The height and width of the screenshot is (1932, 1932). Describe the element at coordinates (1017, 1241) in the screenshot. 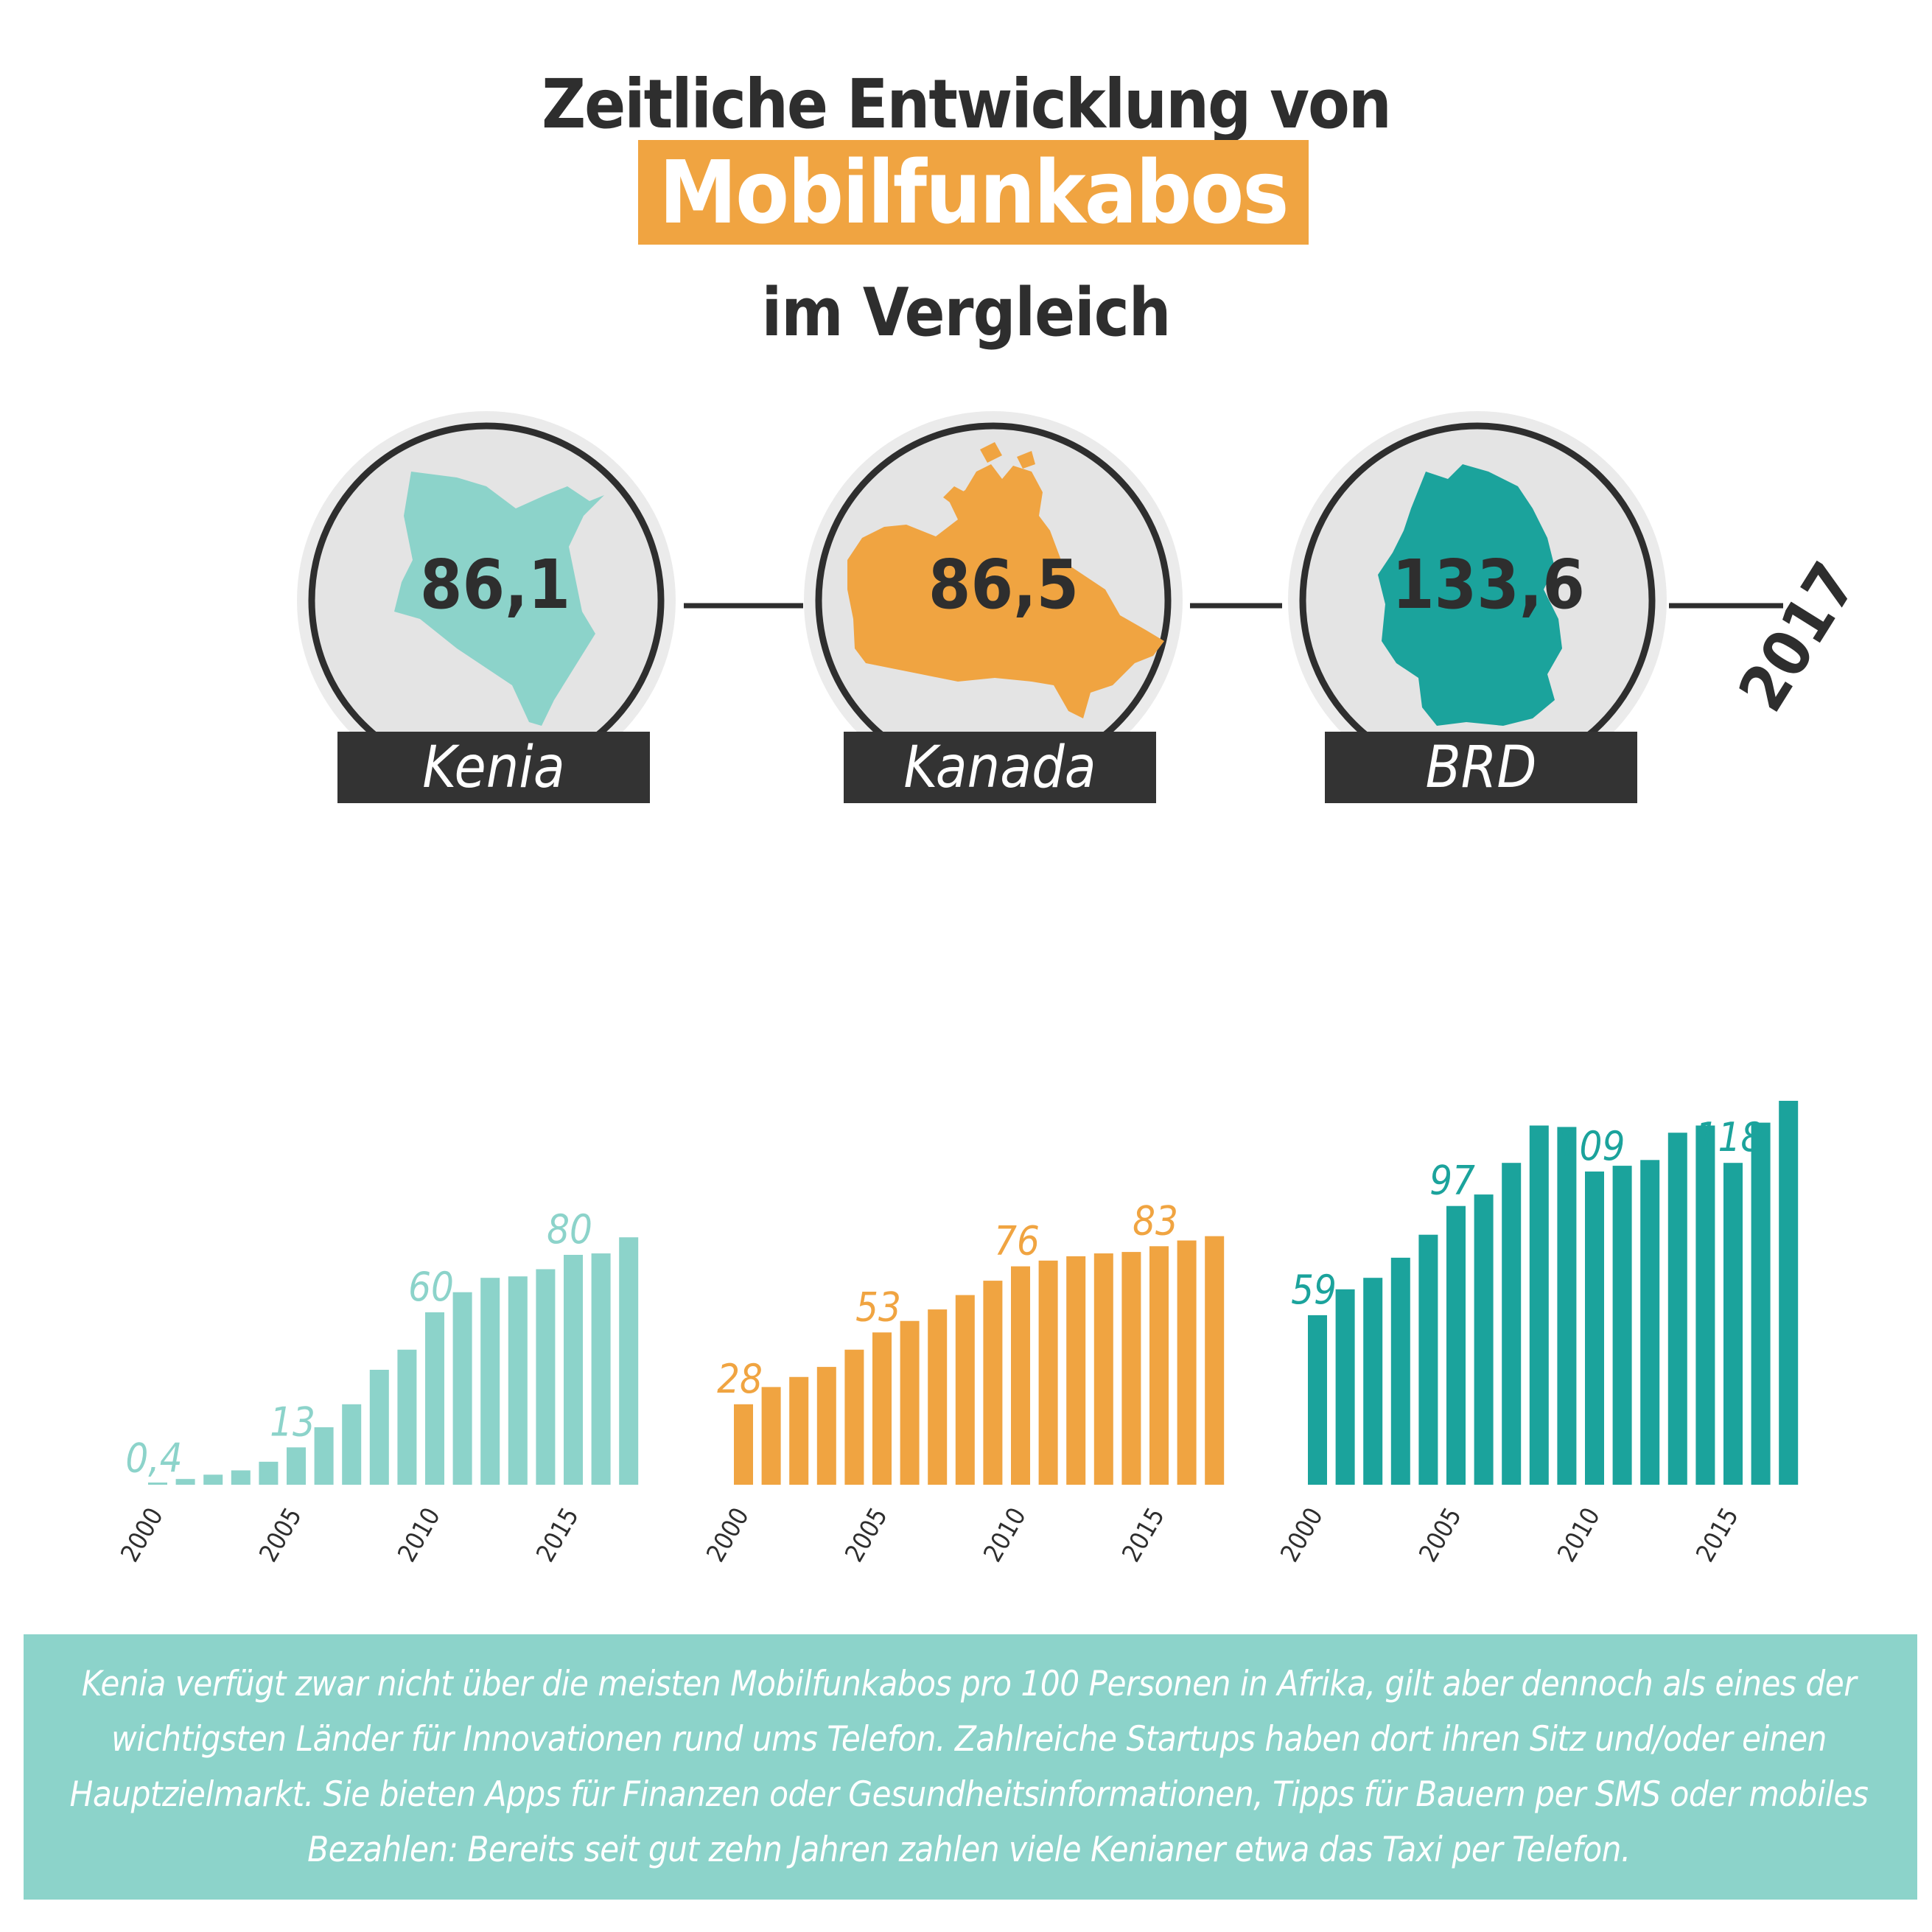

I see `data-label: 76` at that location.